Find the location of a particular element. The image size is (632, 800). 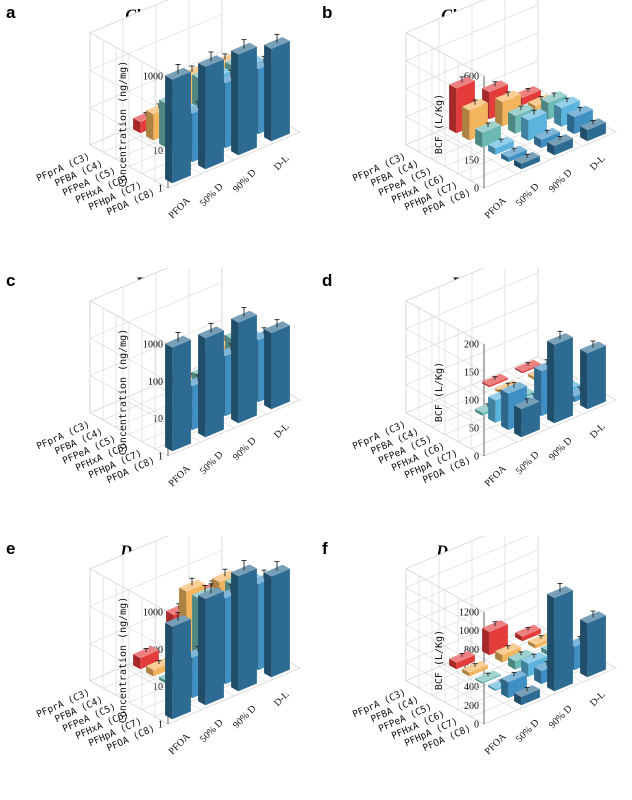

chart-f-bar-50D-c0 is located at coordinates (527, 695).